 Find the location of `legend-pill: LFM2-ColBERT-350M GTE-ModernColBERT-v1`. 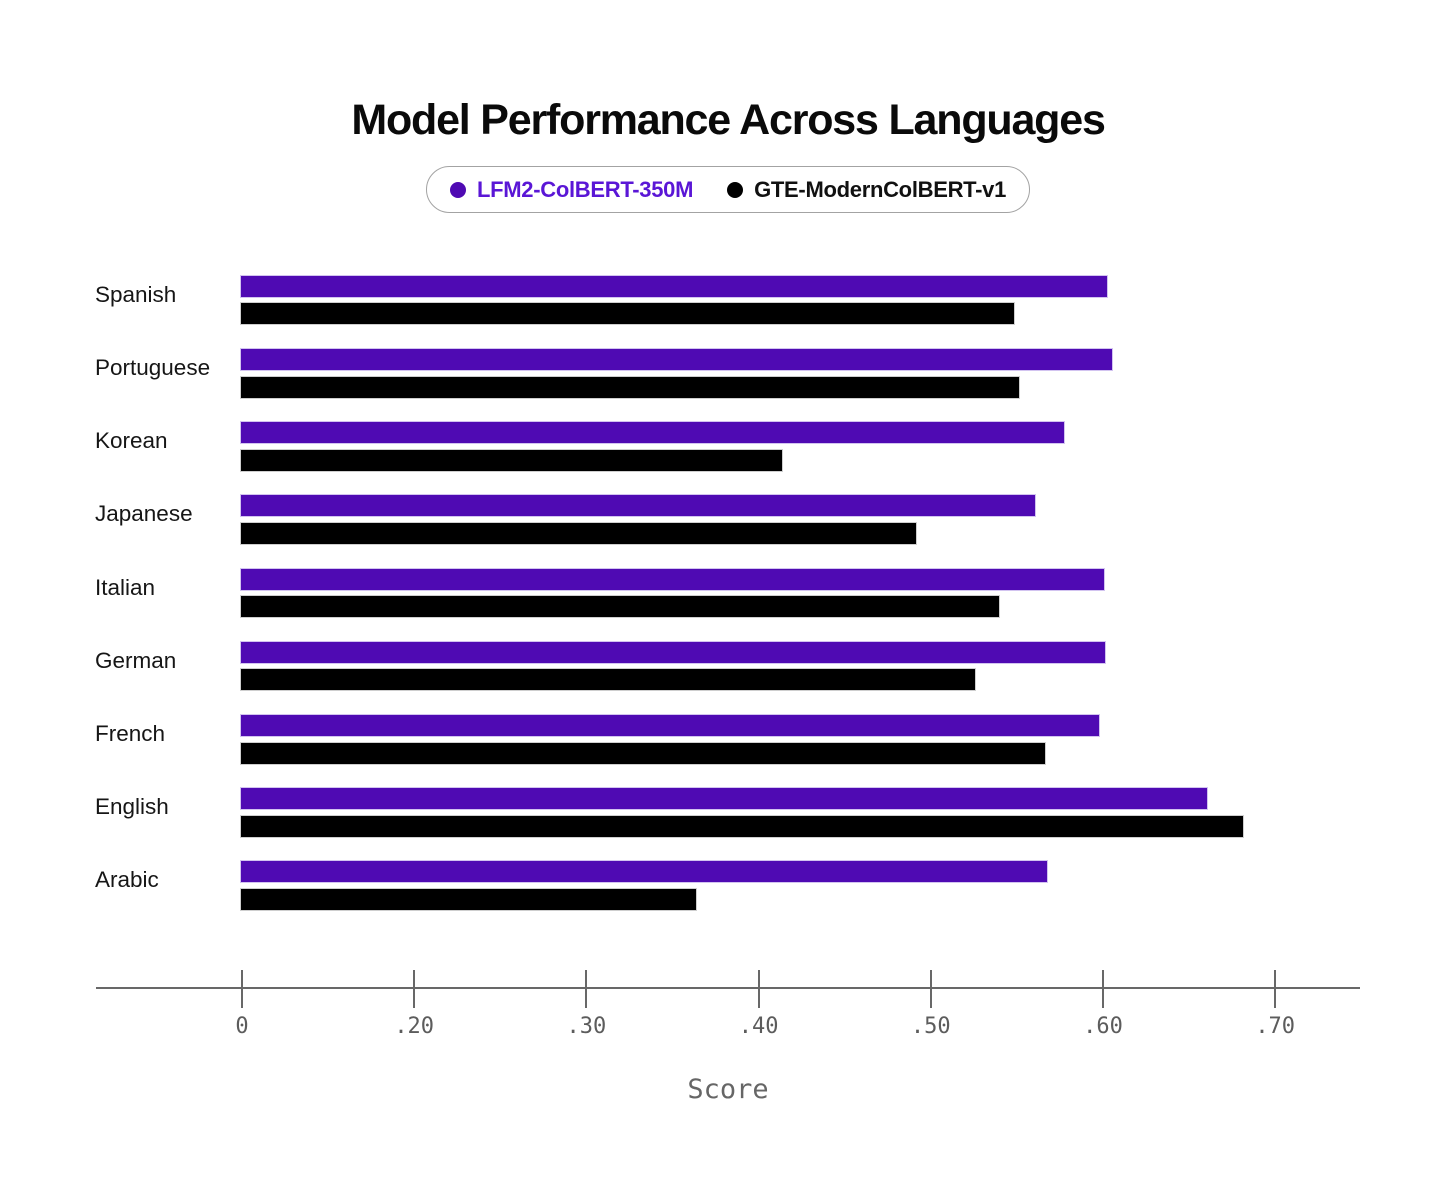

legend-pill: LFM2-ColBERT-350M GTE-ModernColBERT-v1 is located at coordinates (728, 189).